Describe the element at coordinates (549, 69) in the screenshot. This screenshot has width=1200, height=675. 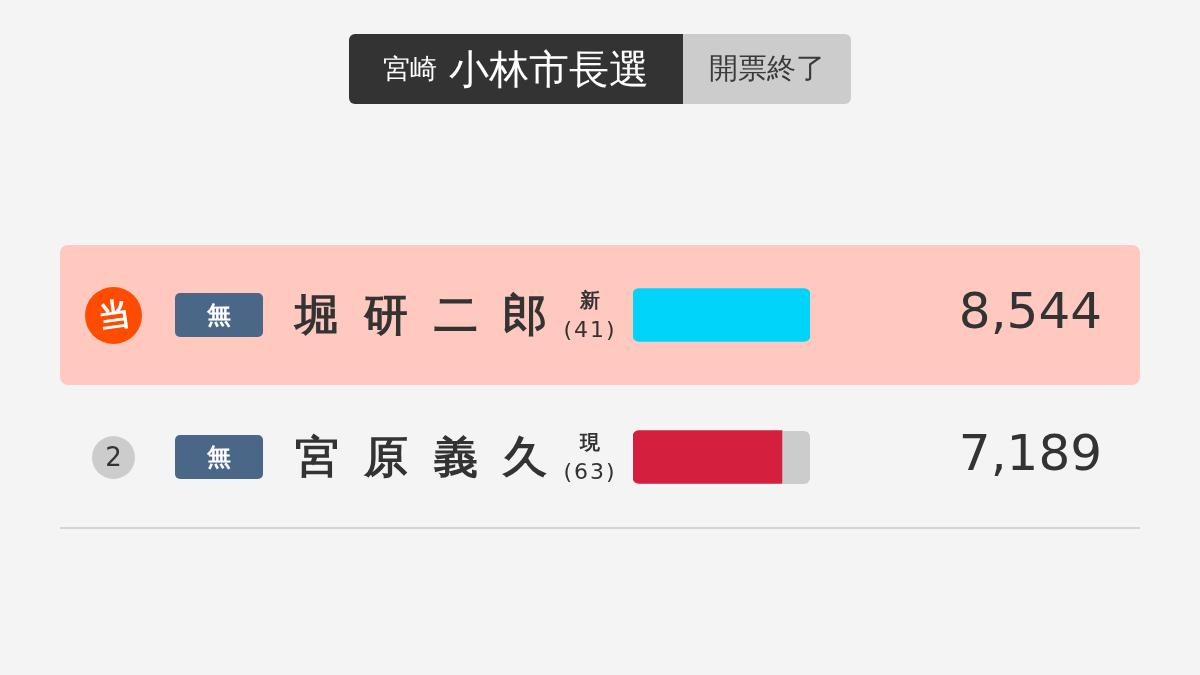
I see `chart-title: 小林市長選` at that location.